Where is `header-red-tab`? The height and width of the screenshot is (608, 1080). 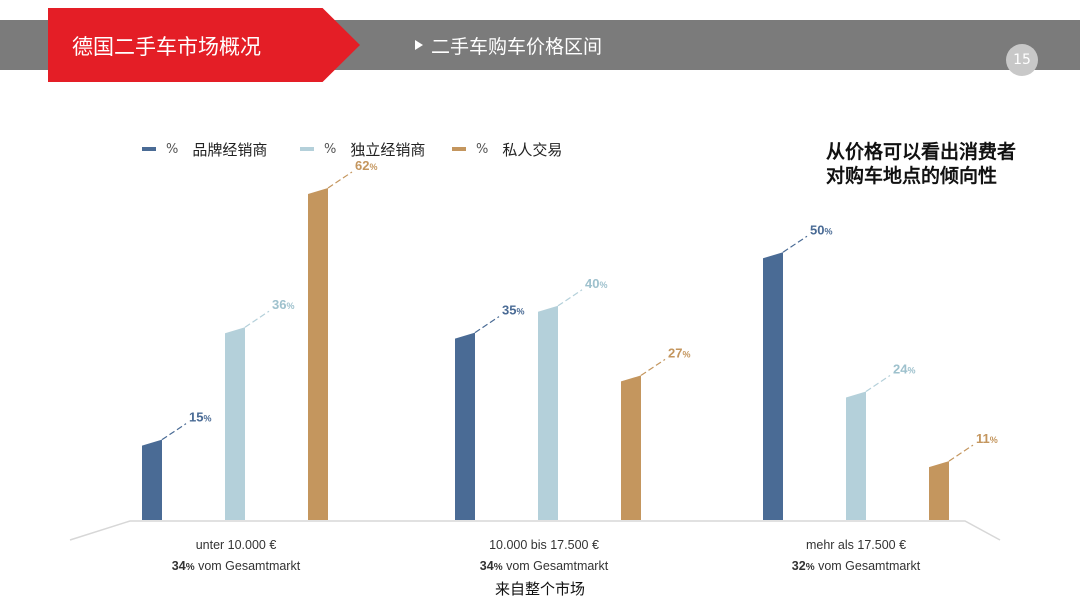
header-red-tab is located at coordinates (204, 45).